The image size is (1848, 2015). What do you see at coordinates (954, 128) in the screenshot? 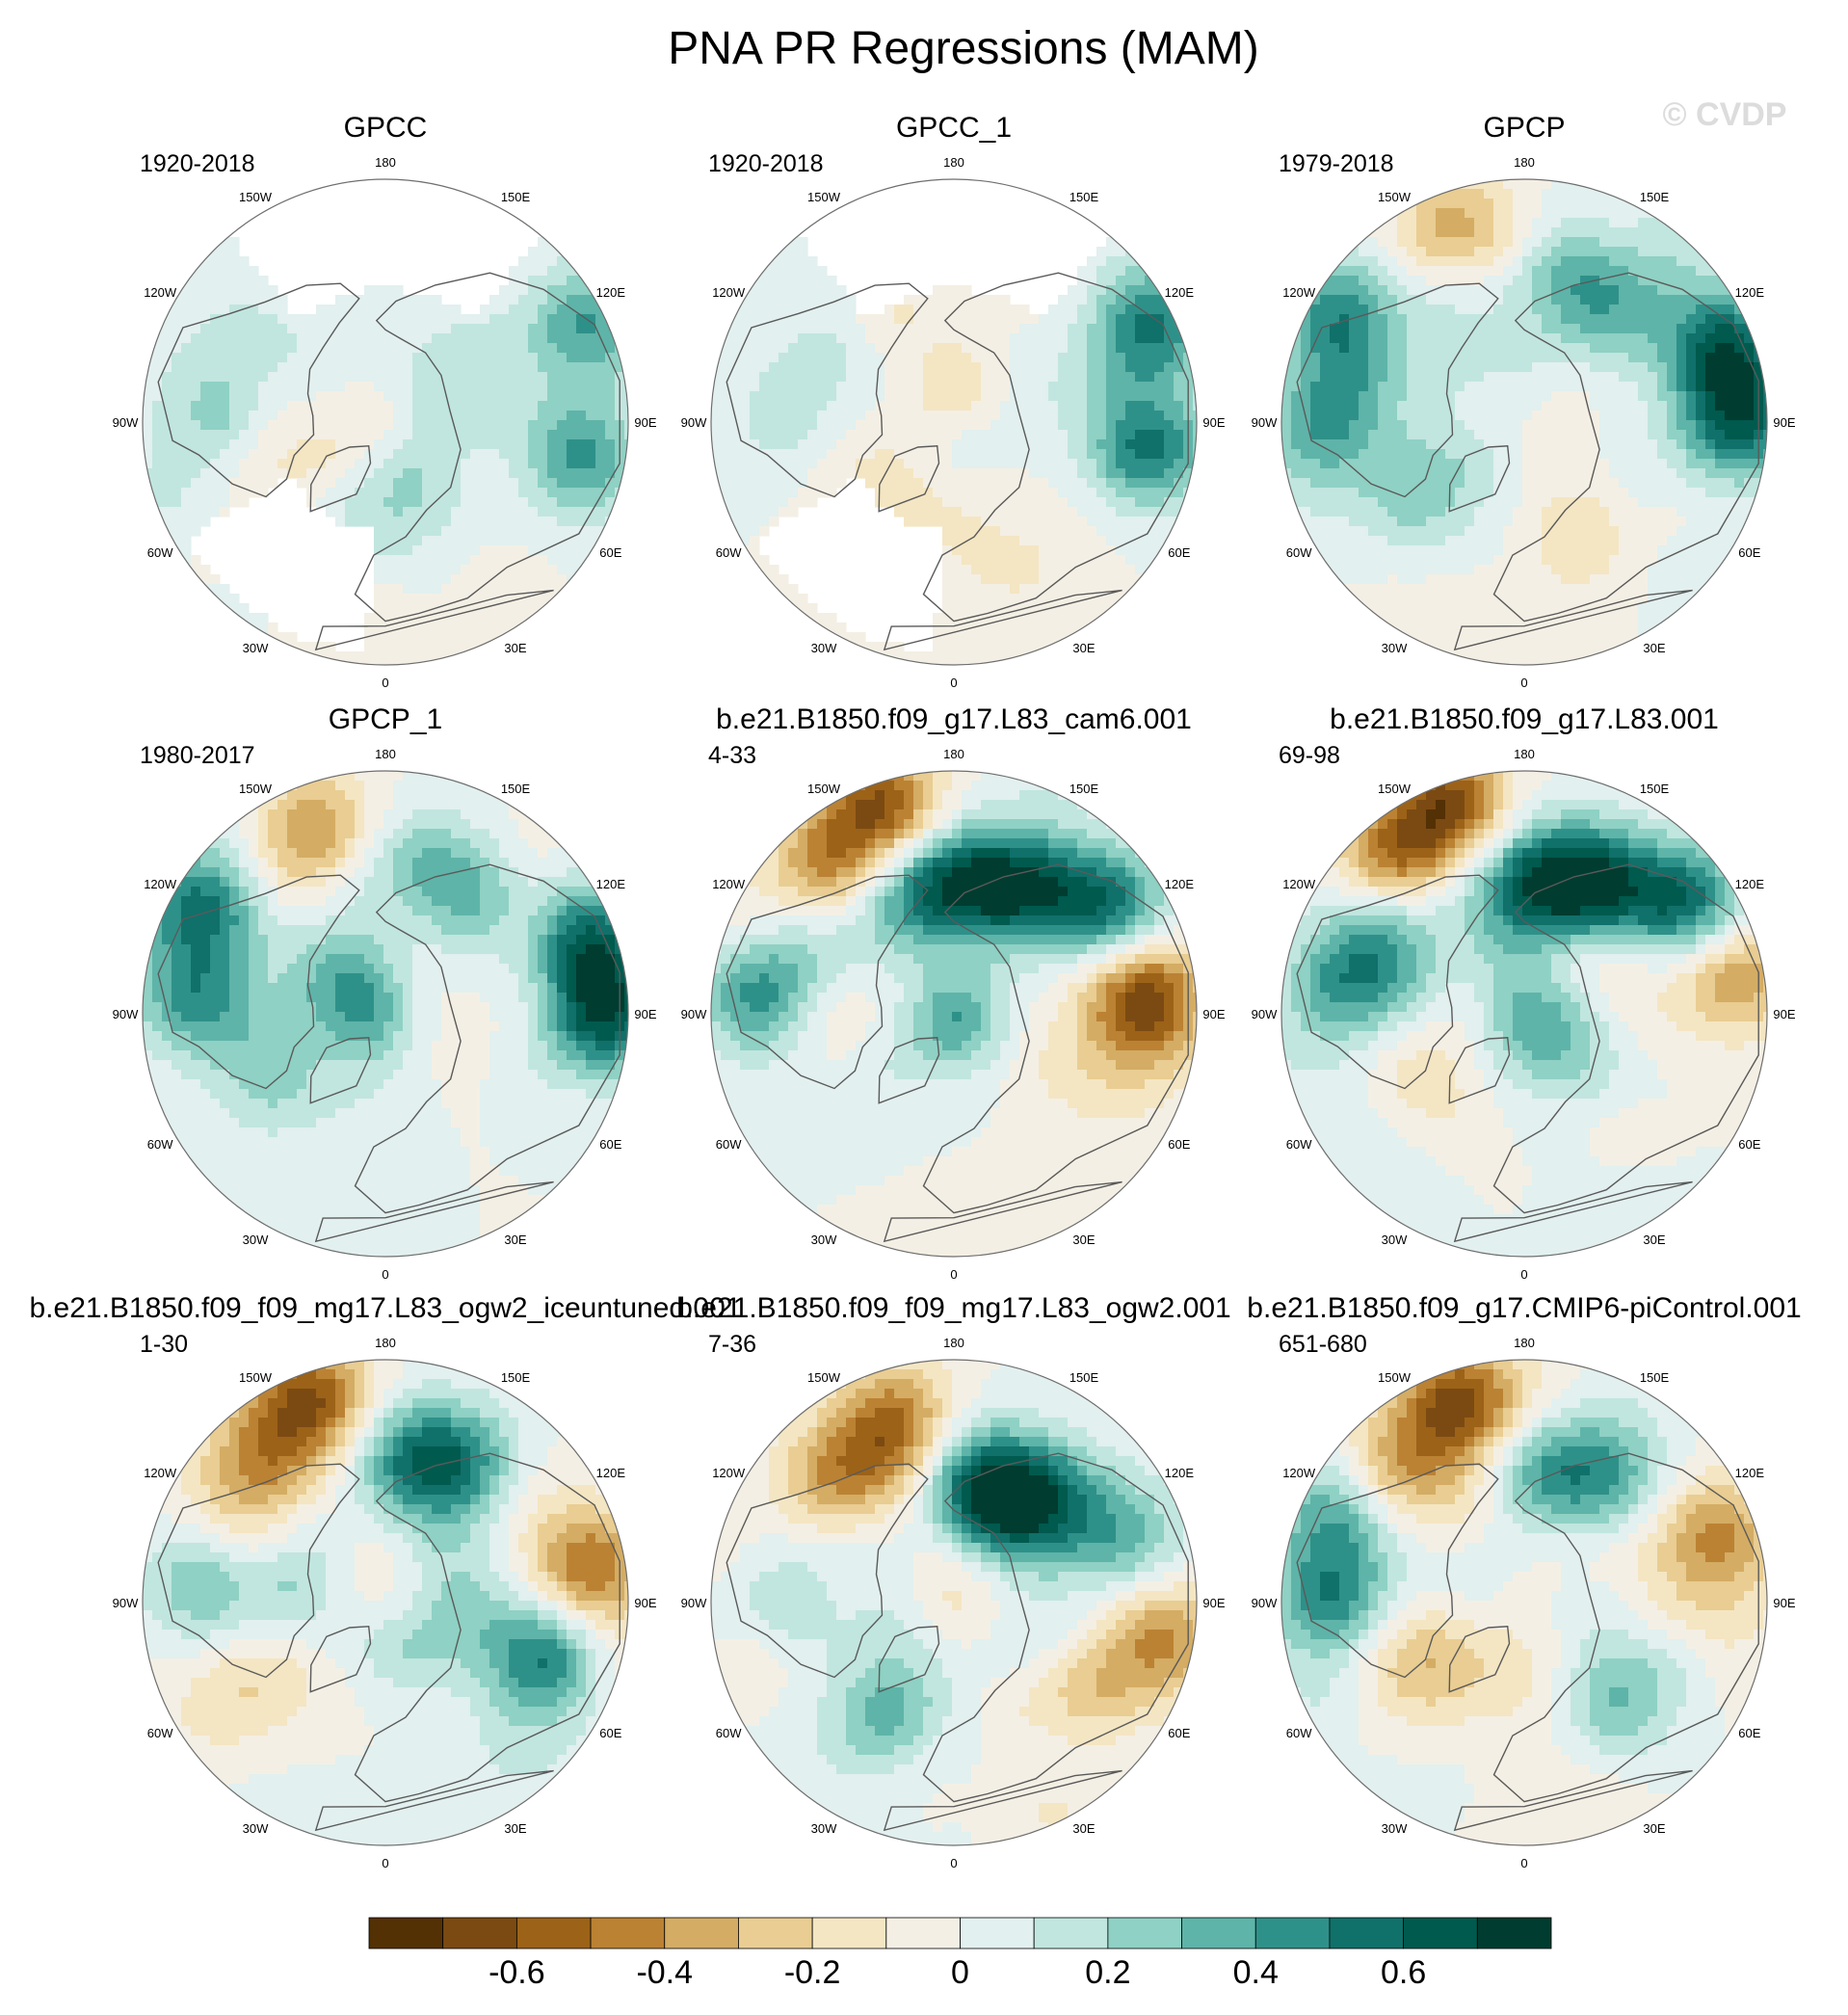
I see `panel-title: GPCC_1` at bounding box center [954, 128].